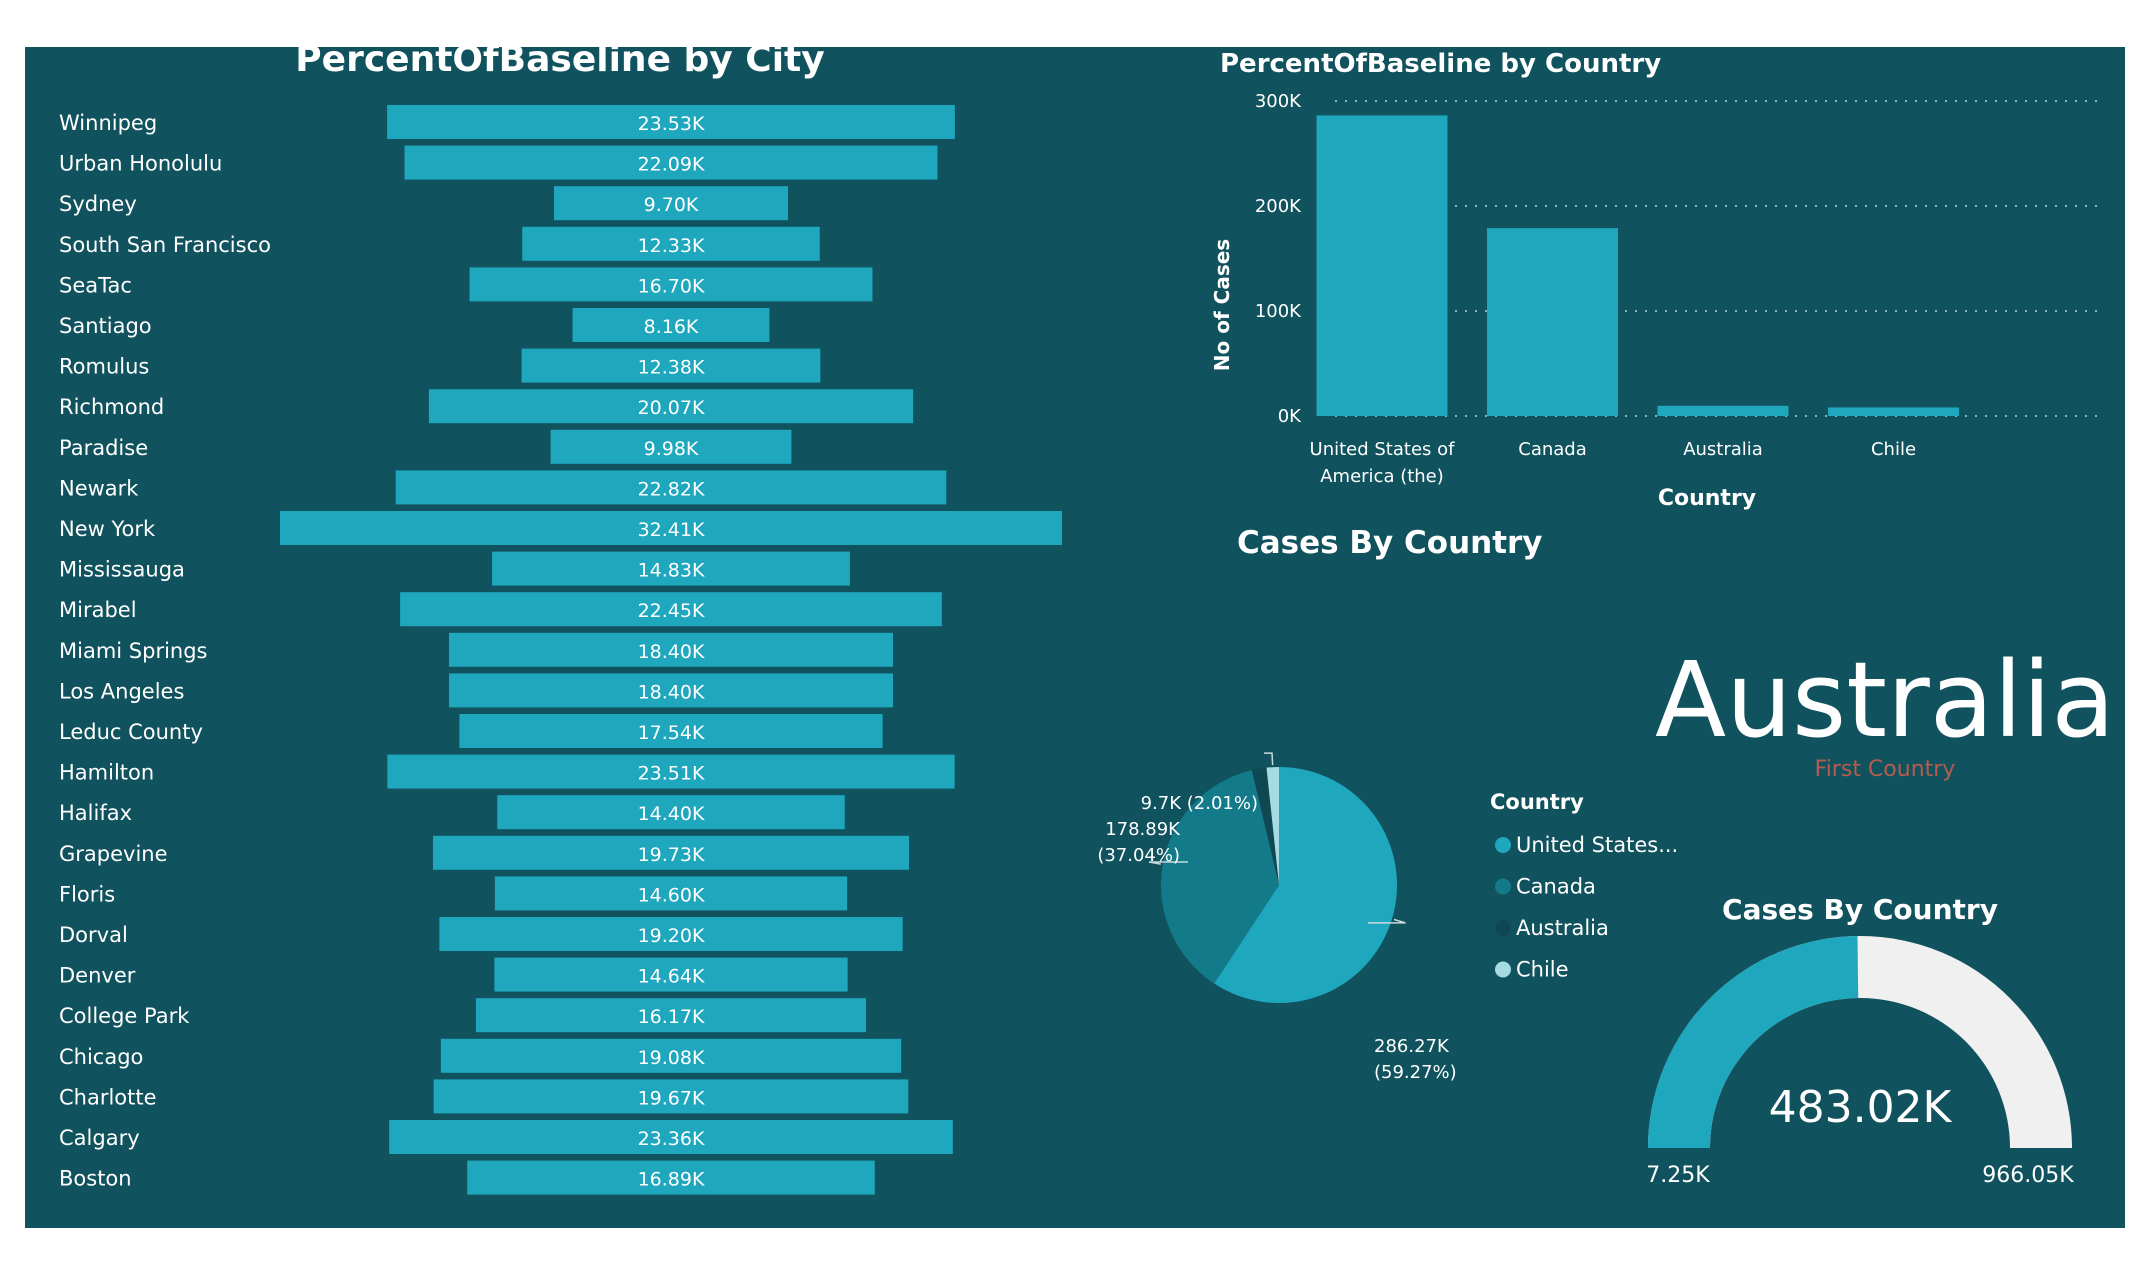 Image resolution: width=2150 pixels, height=1275 pixels. Describe the element at coordinates (671, 165) in the screenshot. I see `city-bar-value-label: 22.09K` at that location.